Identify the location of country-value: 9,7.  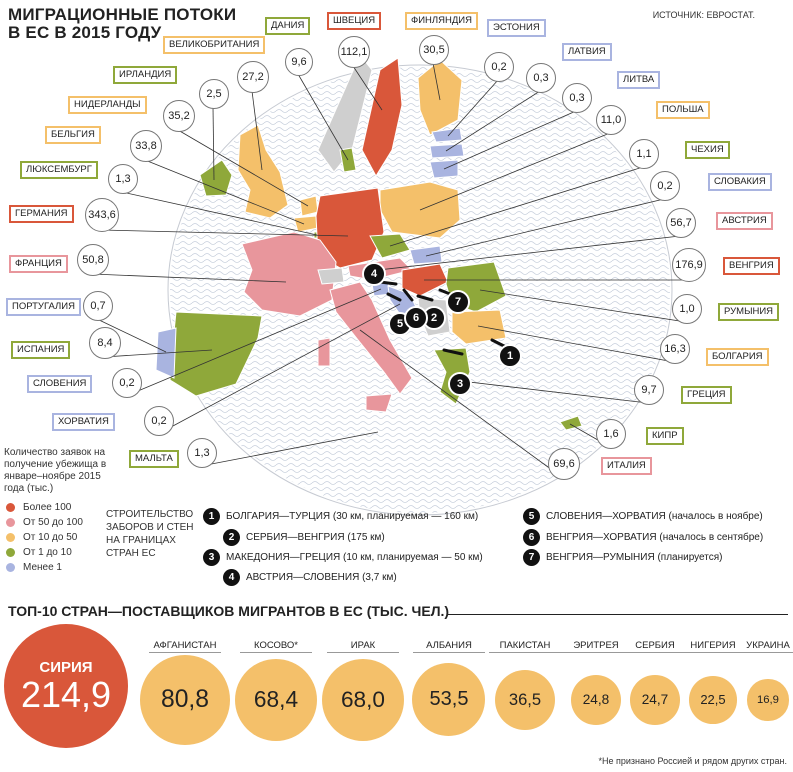
(649, 390).